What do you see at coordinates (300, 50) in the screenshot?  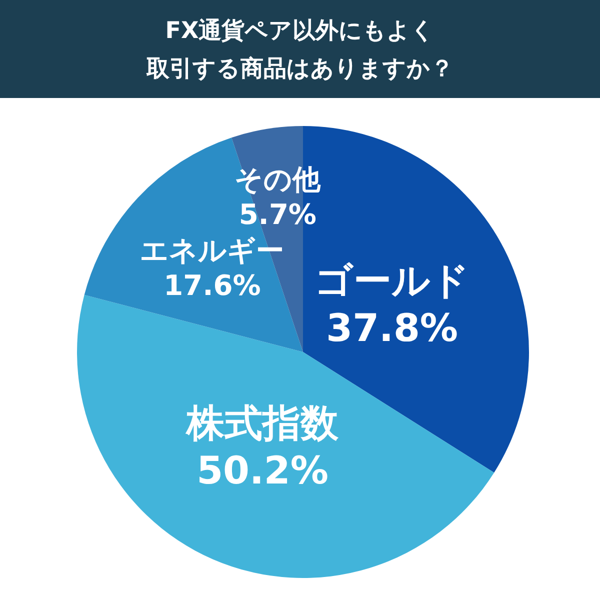 I see `chart-title: FX通貨ペア以外にもよく取引する商品はありますか？` at bounding box center [300, 50].